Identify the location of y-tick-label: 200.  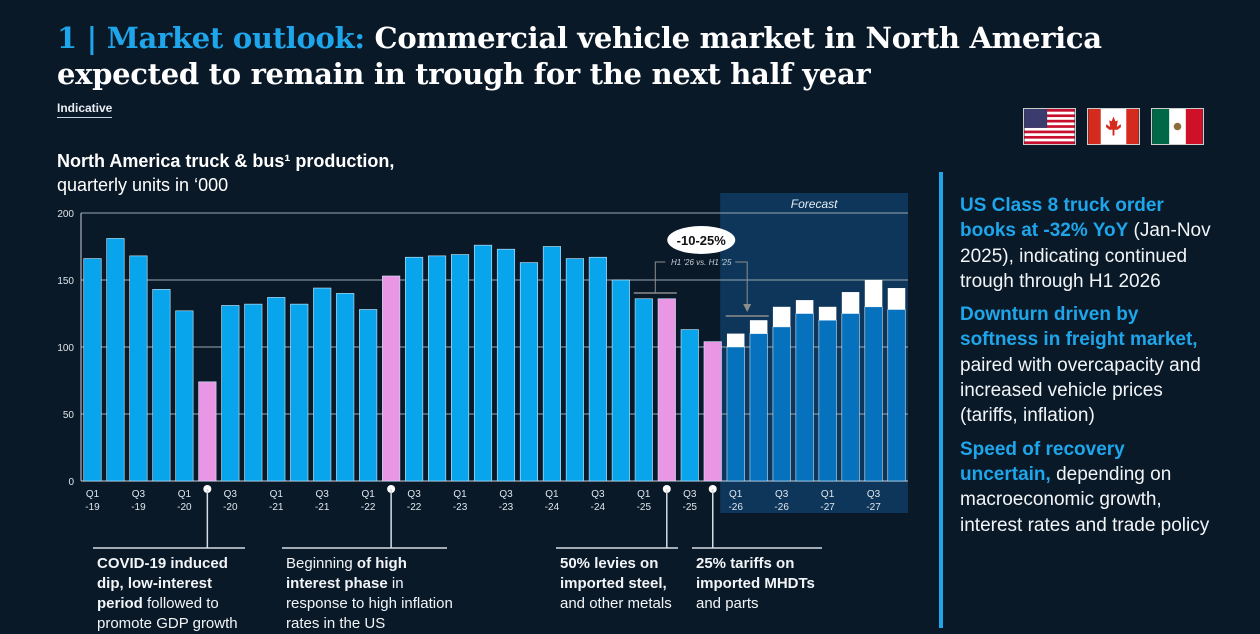
(65, 214).